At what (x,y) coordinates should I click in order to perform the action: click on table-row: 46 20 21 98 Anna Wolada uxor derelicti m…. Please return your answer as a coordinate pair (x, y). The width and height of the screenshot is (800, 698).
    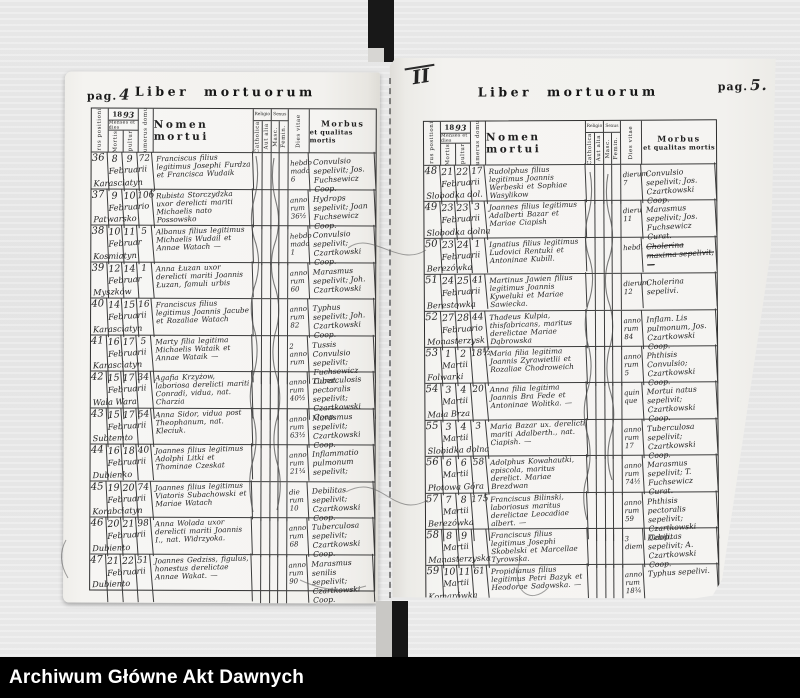
    Looking at the image, I should click on (232, 538).